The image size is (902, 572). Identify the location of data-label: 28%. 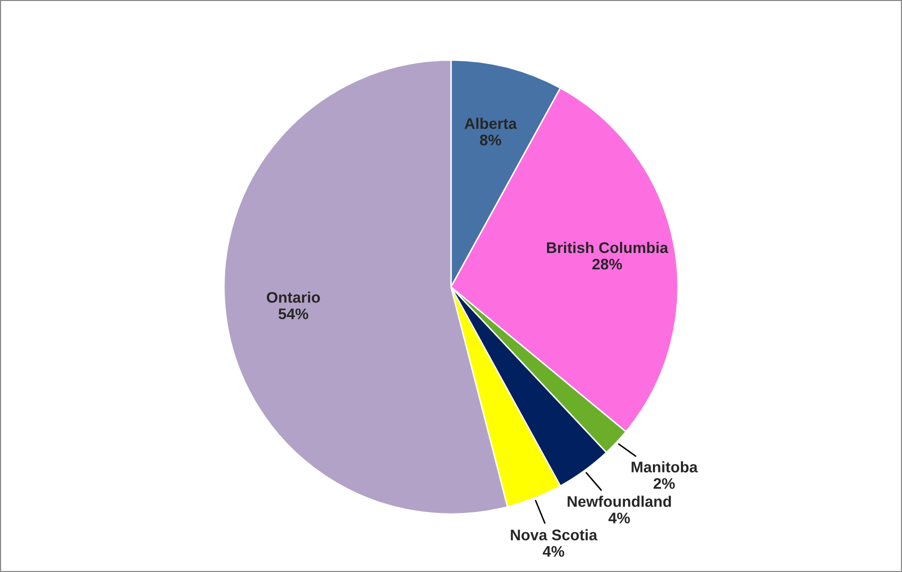
(607, 264).